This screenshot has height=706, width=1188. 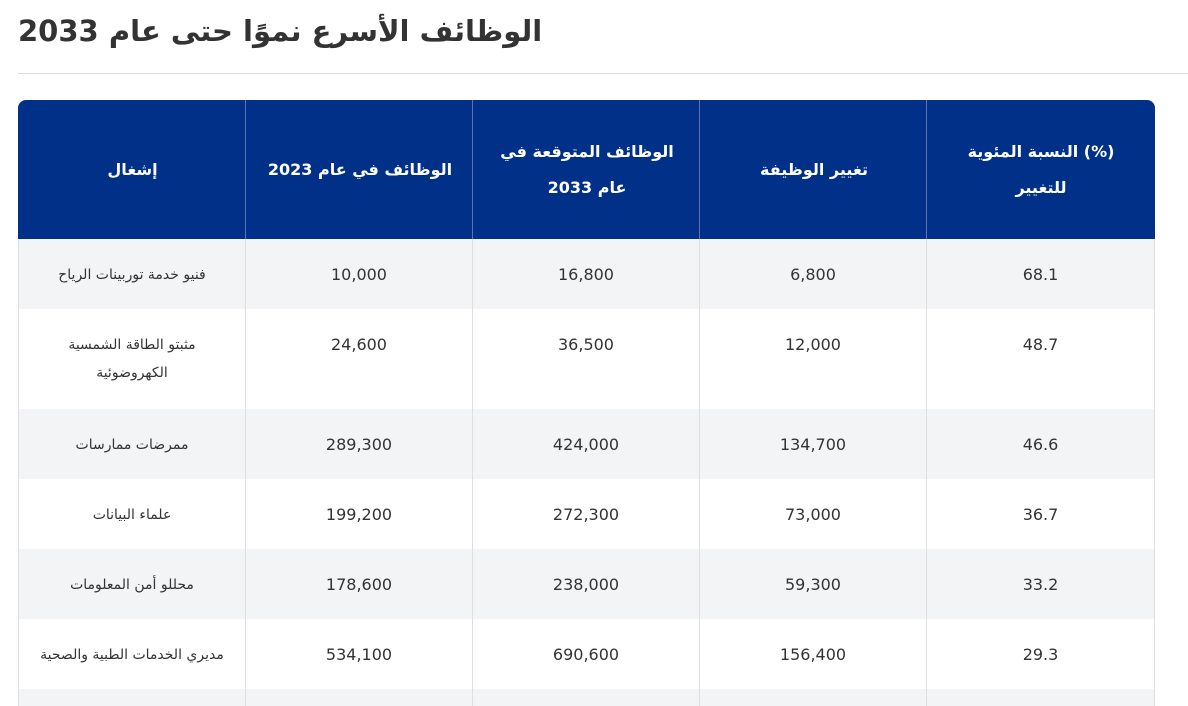 I want to click on cell-jobs-2033: 238,000, so click(x=586, y=584).